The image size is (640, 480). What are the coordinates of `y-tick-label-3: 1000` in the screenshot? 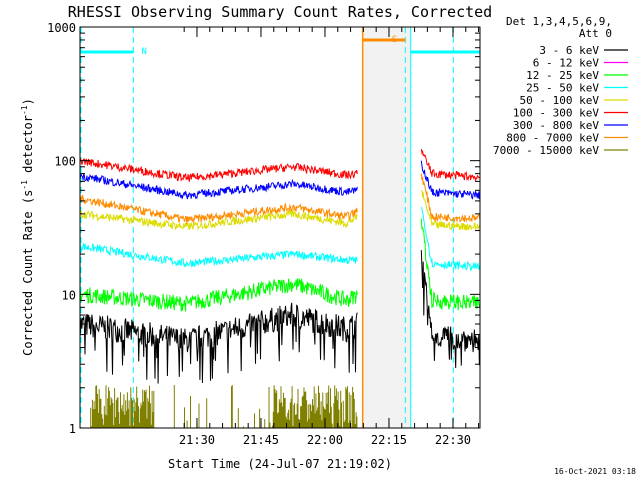 It's located at (61, 28).